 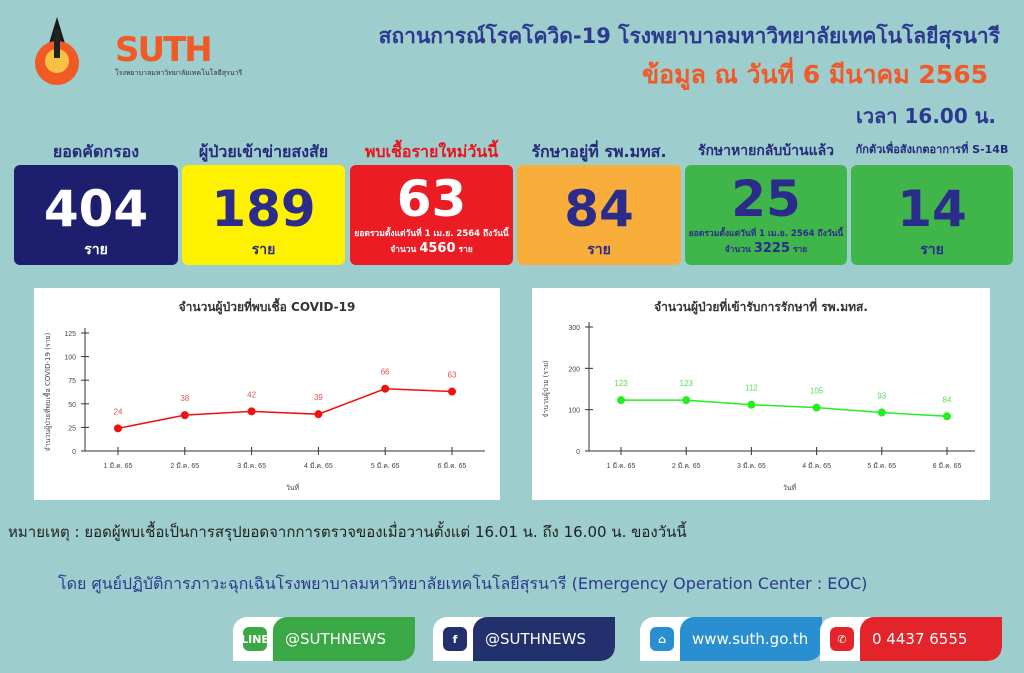 I want to click on line-icon: LINE, so click(x=255, y=639).